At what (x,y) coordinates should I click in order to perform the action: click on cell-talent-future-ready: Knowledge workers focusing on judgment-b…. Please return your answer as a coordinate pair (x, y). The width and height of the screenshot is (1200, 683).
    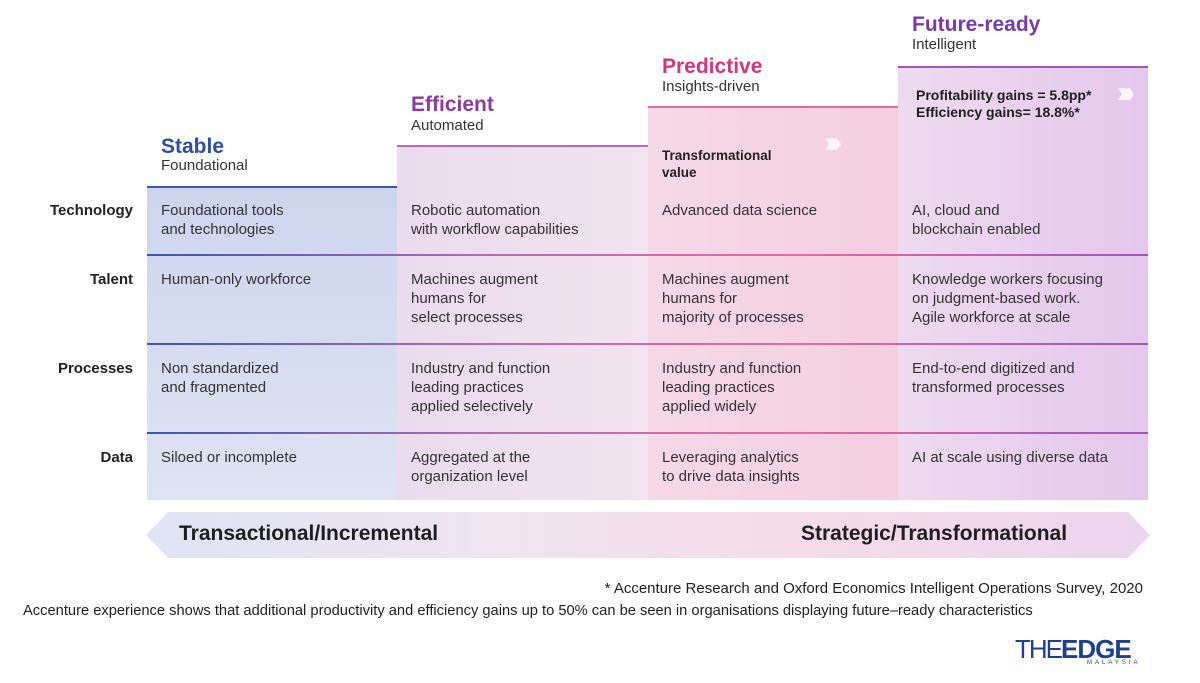
    Looking at the image, I should click on (1007, 298).